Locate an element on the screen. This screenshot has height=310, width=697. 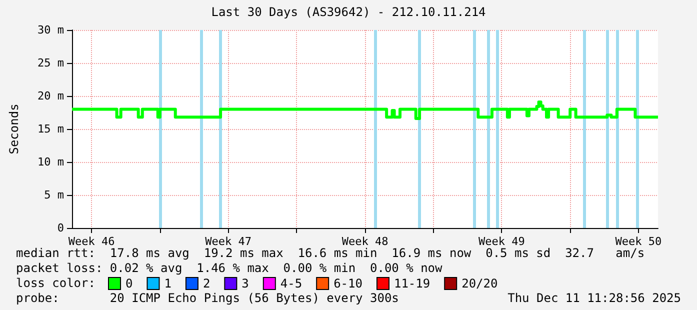
legend-label: 11-19 is located at coordinates (412, 283).